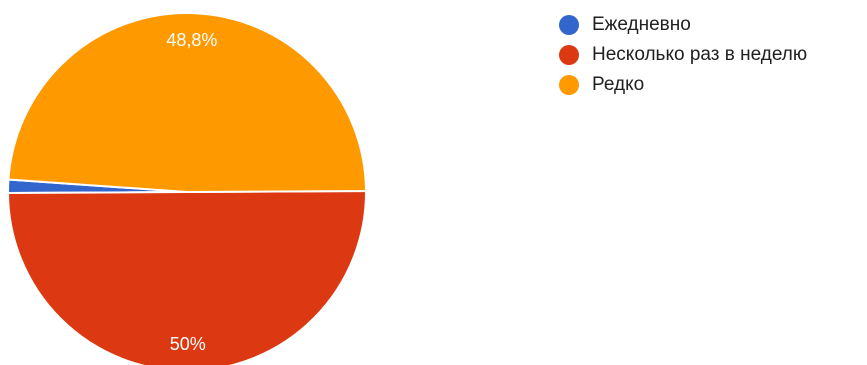 The width and height of the screenshot is (867, 365). What do you see at coordinates (188, 344) in the screenshot?
I see `slice-label-several-times-a-week: 50%` at bounding box center [188, 344].